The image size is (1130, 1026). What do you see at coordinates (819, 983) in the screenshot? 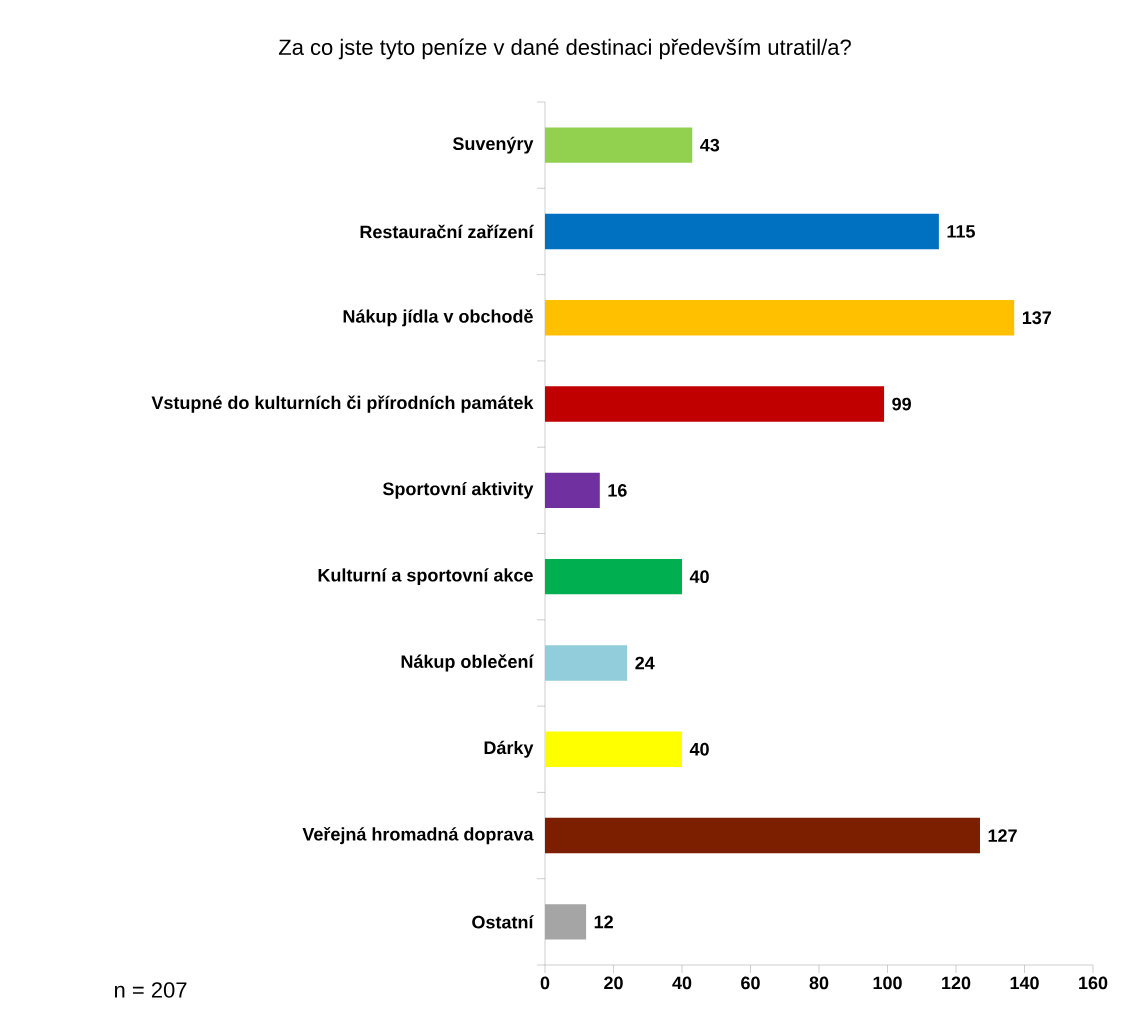
I see `x-tick-label: 80` at bounding box center [819, 983].